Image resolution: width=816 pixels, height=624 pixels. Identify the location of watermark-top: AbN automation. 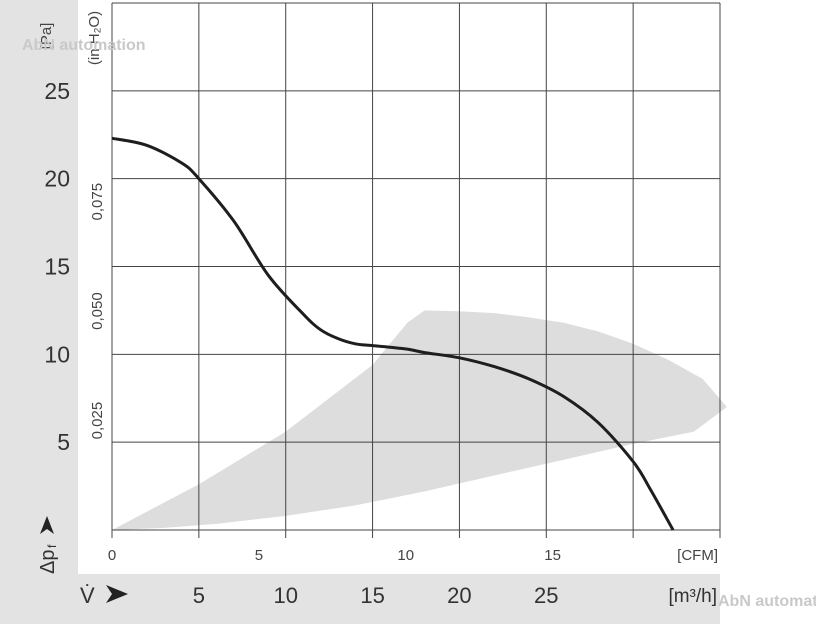
(84, 45).